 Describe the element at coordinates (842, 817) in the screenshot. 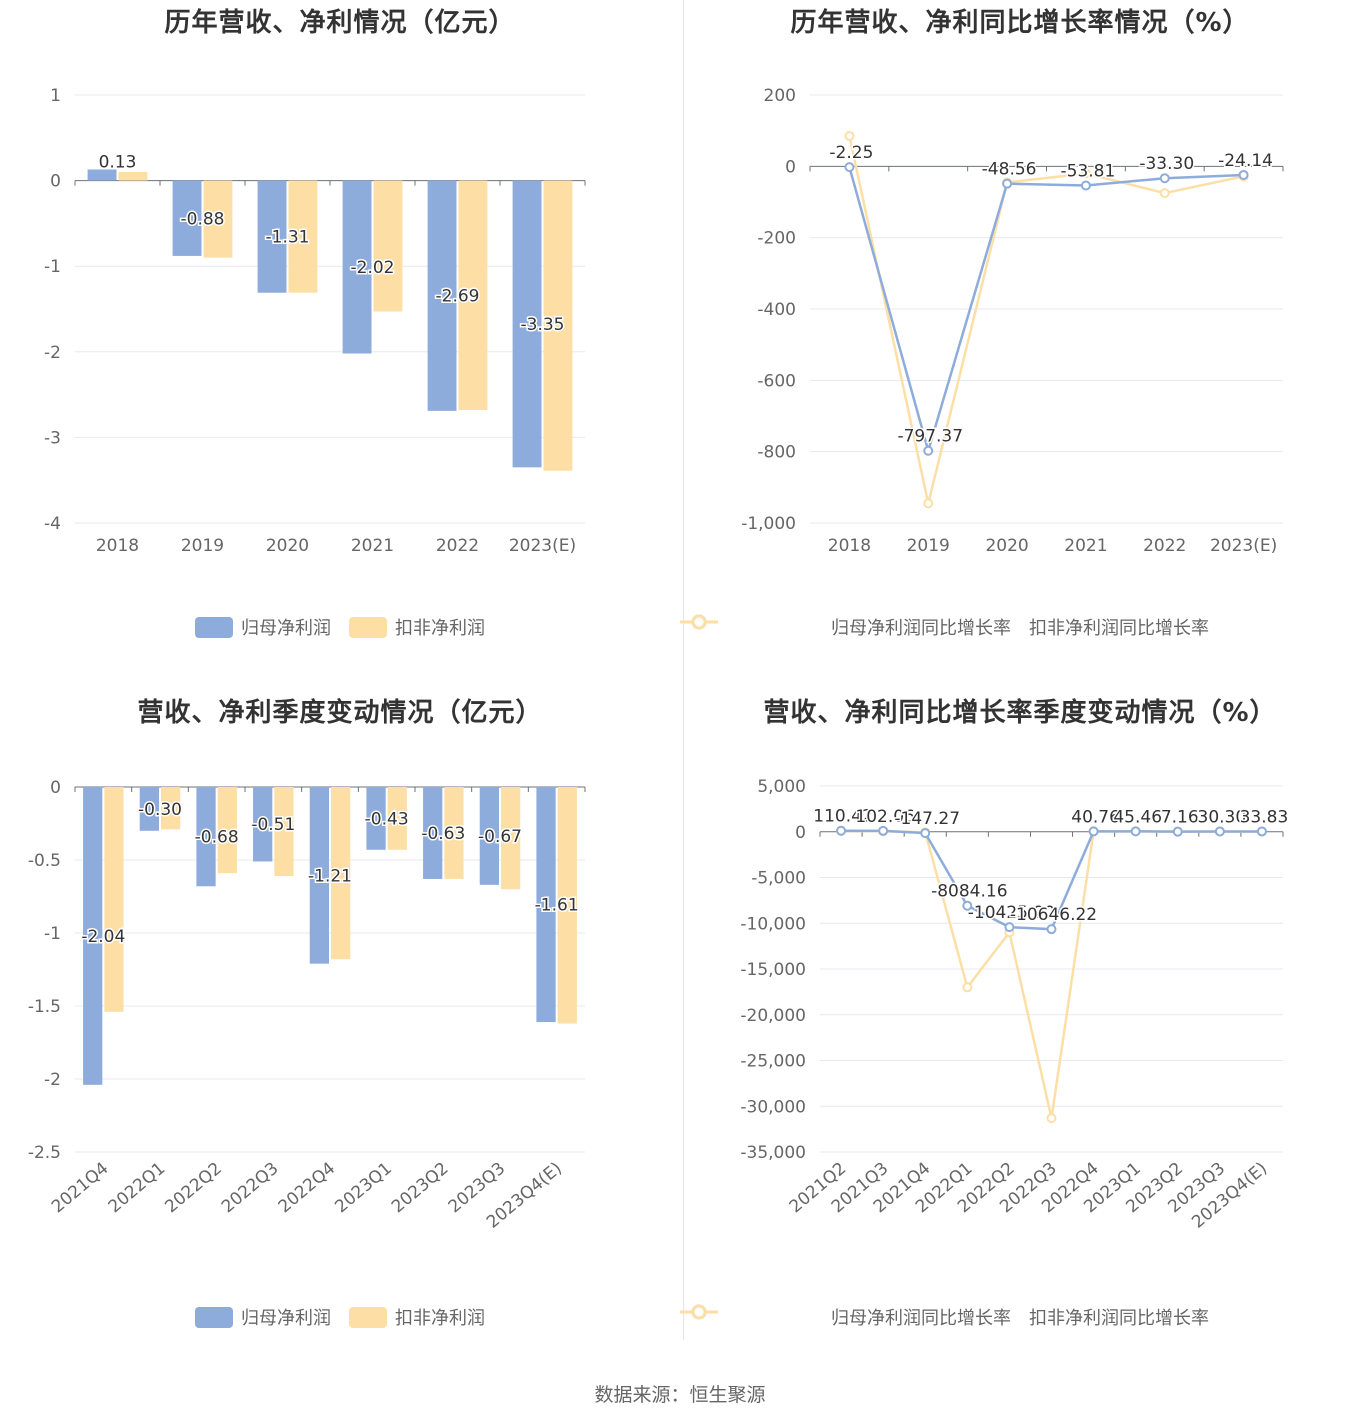

I see `data-label: 110.42` at that location.